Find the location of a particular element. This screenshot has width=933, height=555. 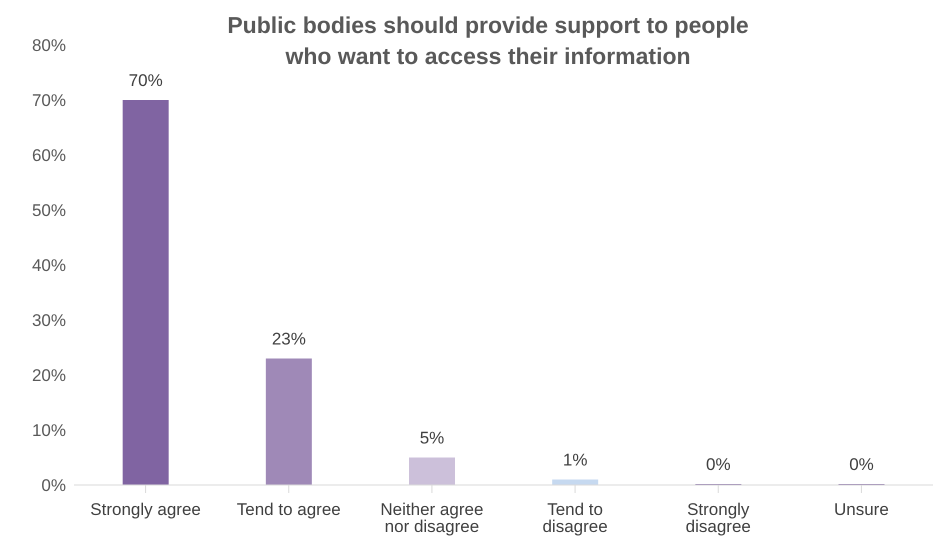

chart-title: Public bodies should provide support to people who want to access their information is located at coordinates (488, 41).